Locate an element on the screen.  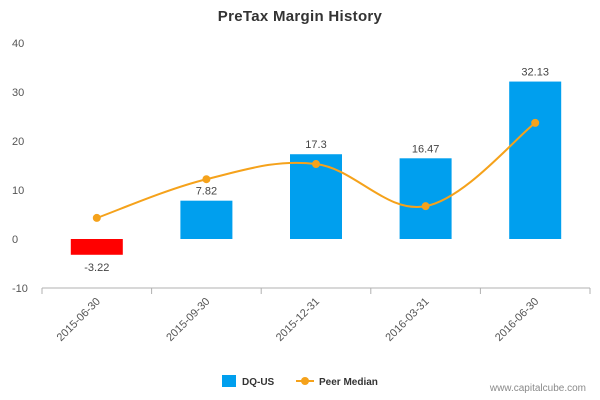
bar-data-label: 16.47 is located at coordinates (426, 149).